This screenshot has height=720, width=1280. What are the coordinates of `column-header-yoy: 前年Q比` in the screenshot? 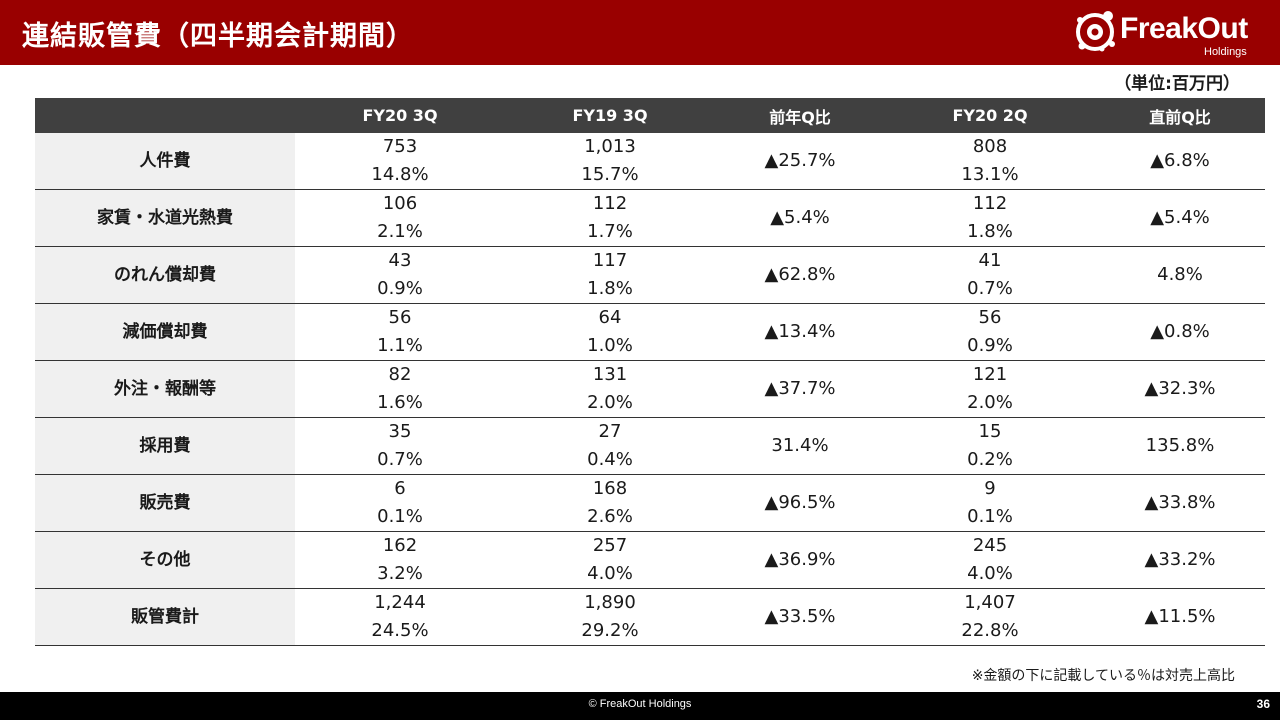 It's located at (800, 115).